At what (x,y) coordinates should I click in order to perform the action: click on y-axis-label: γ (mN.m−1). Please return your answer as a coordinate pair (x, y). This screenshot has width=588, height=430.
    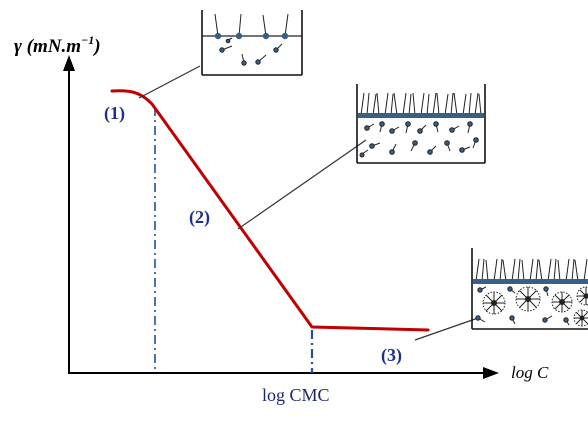
    Looking at the image, I should click on (57, 45).